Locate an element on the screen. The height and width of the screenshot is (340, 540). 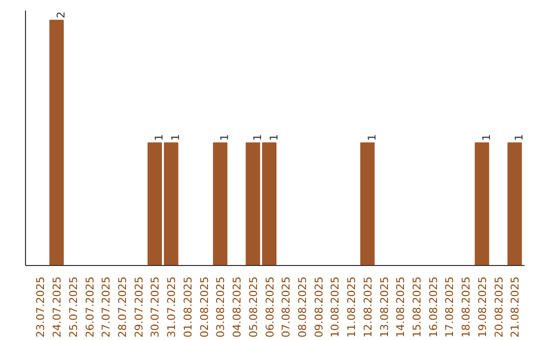
x-tick-label: 09.08.2025 is located at coordinates (319, 307).